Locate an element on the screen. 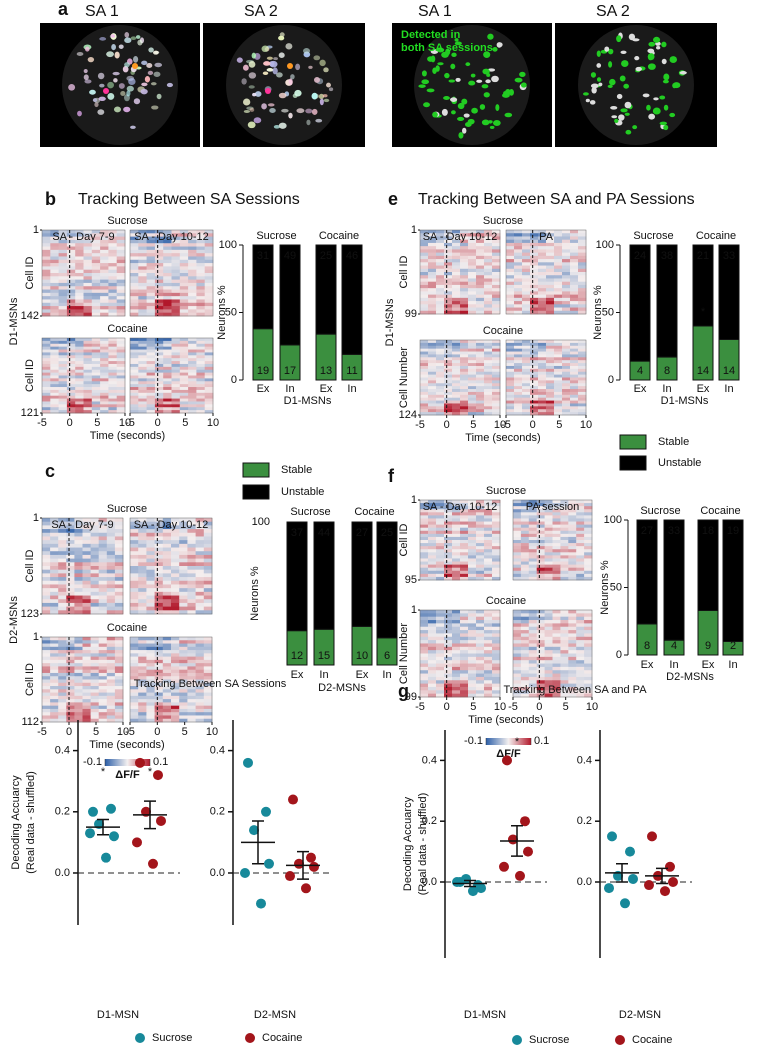 This screenshot has width=761, height=1050. x-axis-label: Time (seconds) is located at coordinates (505, 720).